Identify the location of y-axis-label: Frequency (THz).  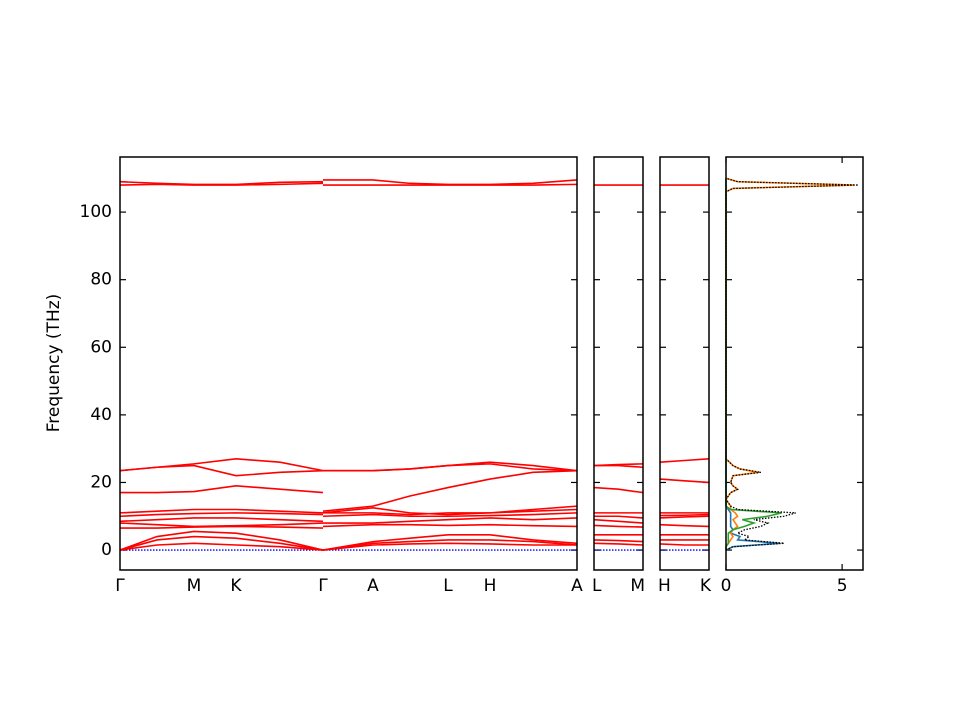
(54, 363).